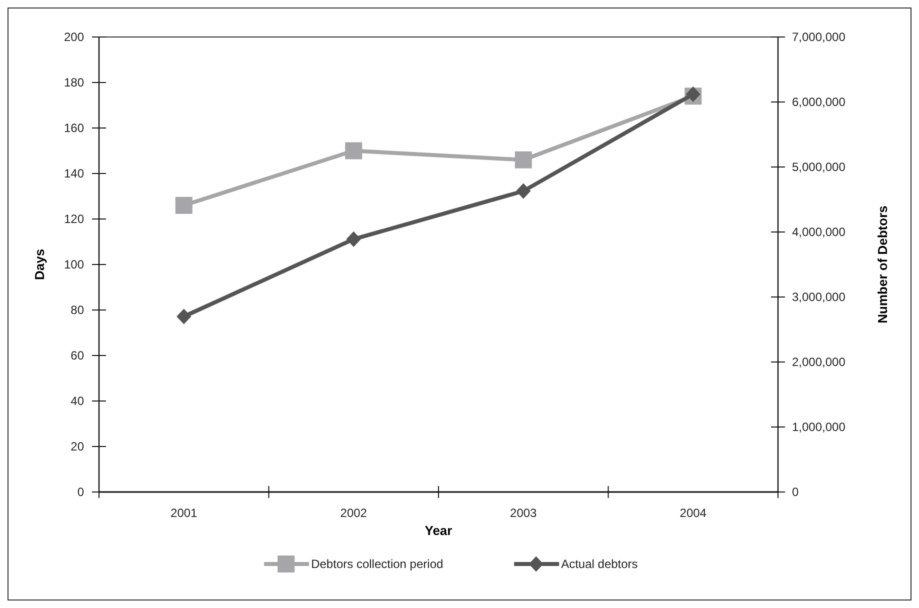  What do you see at coordinates (438, 530) in the screenshot?
I see `x-axis-title: Year` at bounding box center [438, 530].